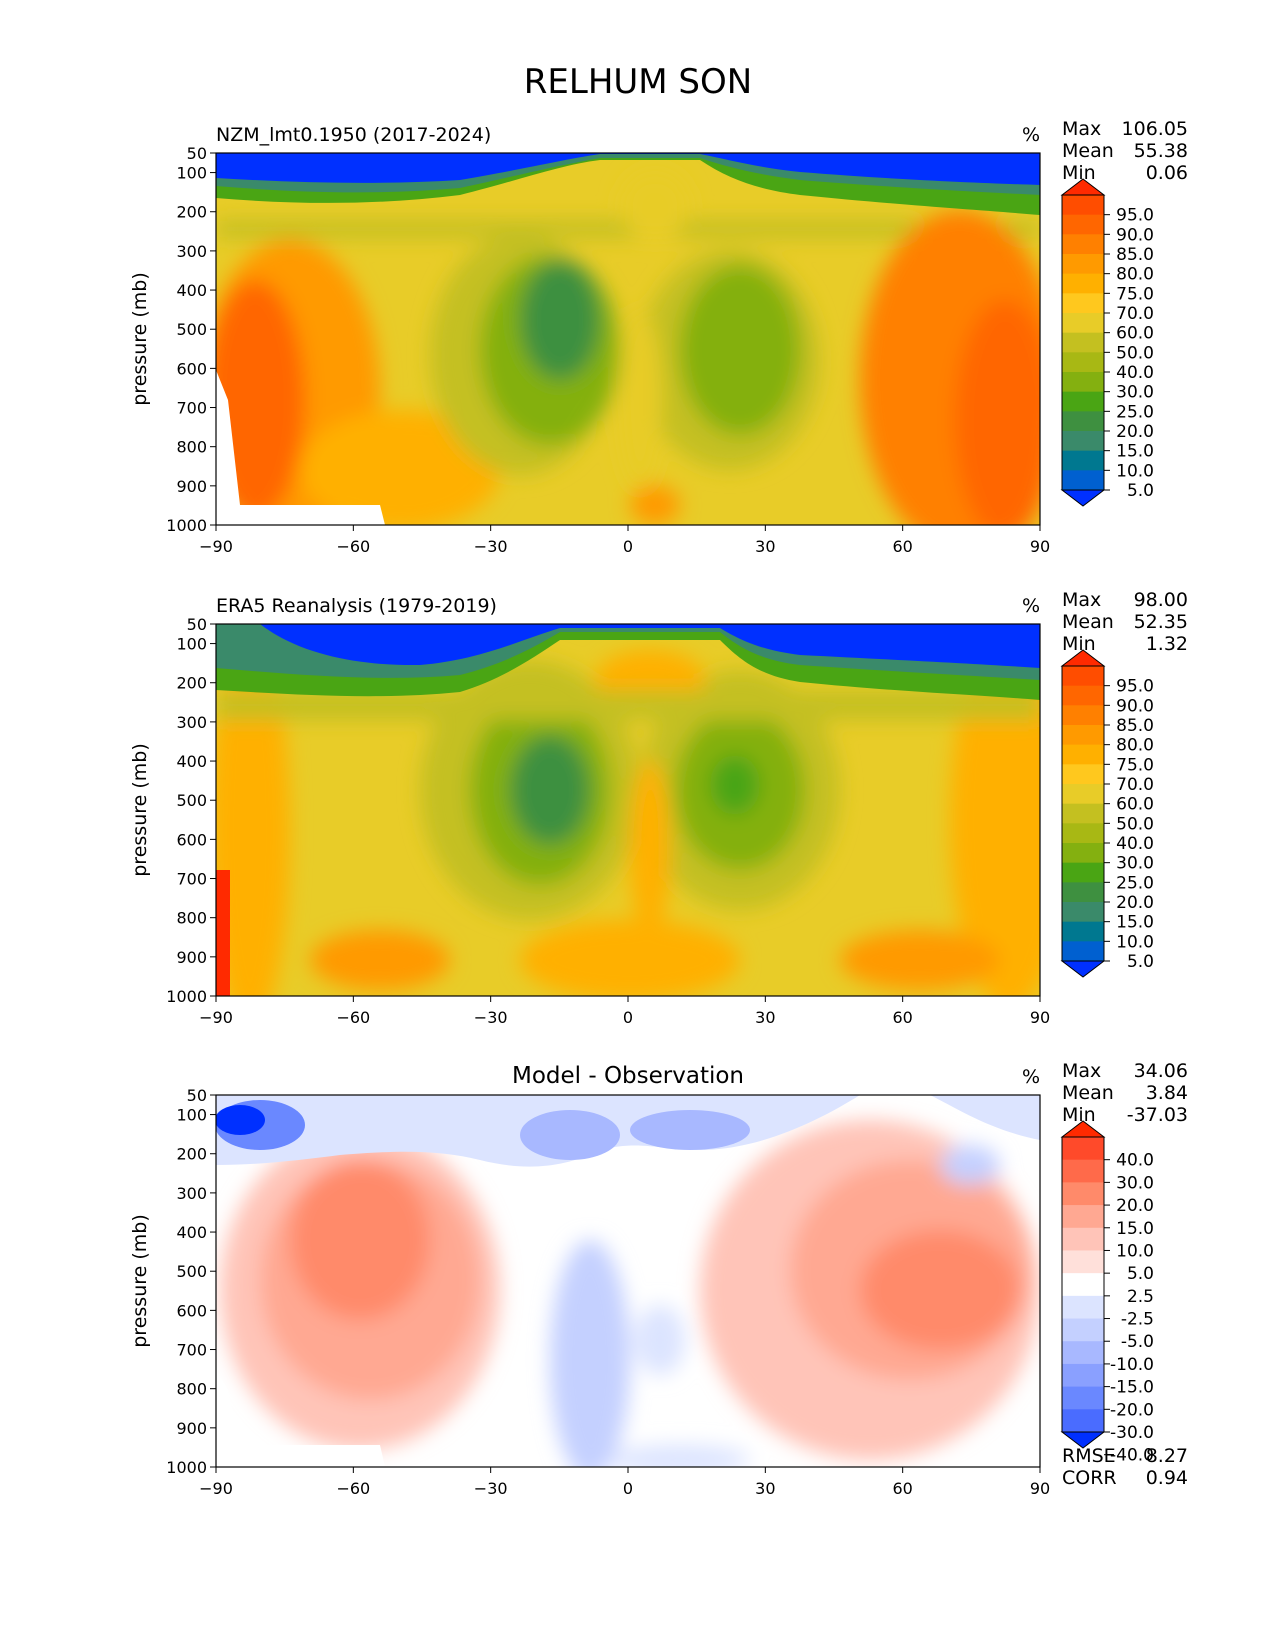 Image resolution: width=1275 pixels, height=1650 pixels. I want to click on colorbar-tick-label: 50.0, so click(1135, 353).